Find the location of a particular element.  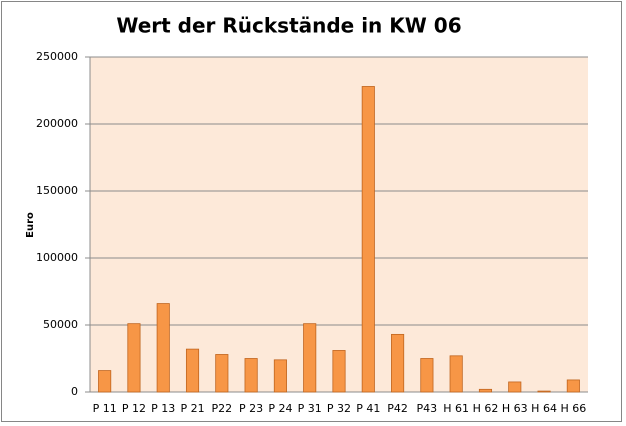

x-tick-label: P 41 is located at coordinates (368, 408).